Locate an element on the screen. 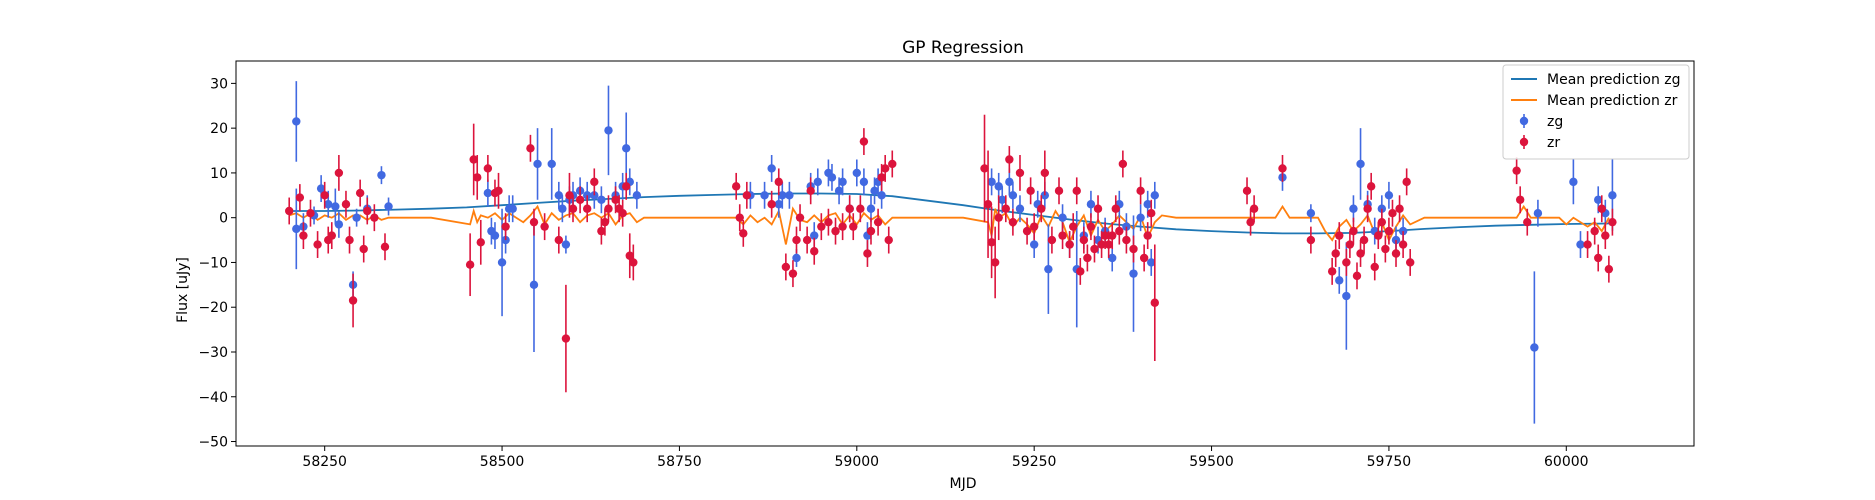 The height and width of the screenshot is (500, 1875). x-tick-label: 59750 is located at coordinates (1389, 462).